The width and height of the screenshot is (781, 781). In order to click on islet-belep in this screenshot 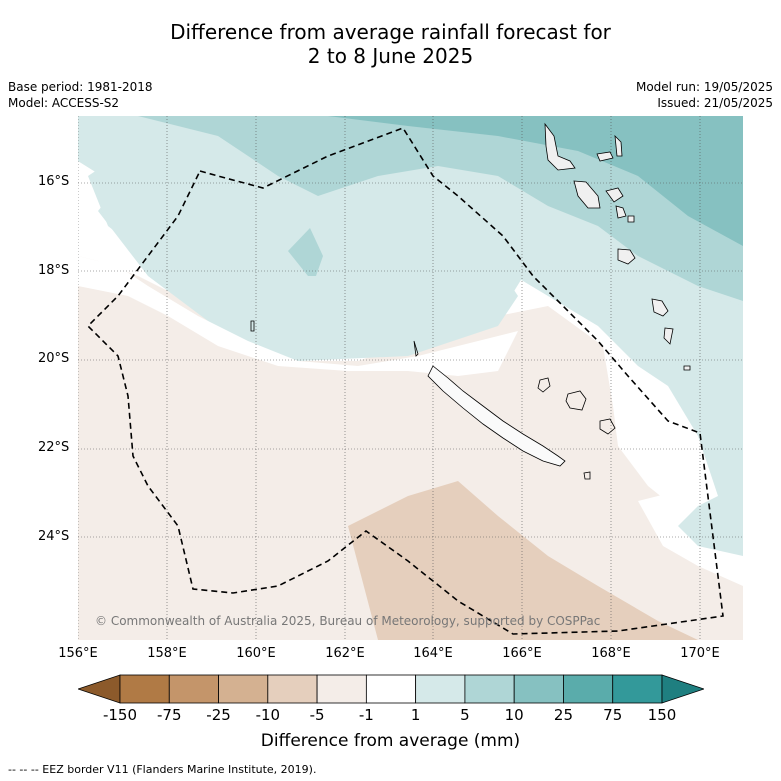, I will do `click(416, 348)`.